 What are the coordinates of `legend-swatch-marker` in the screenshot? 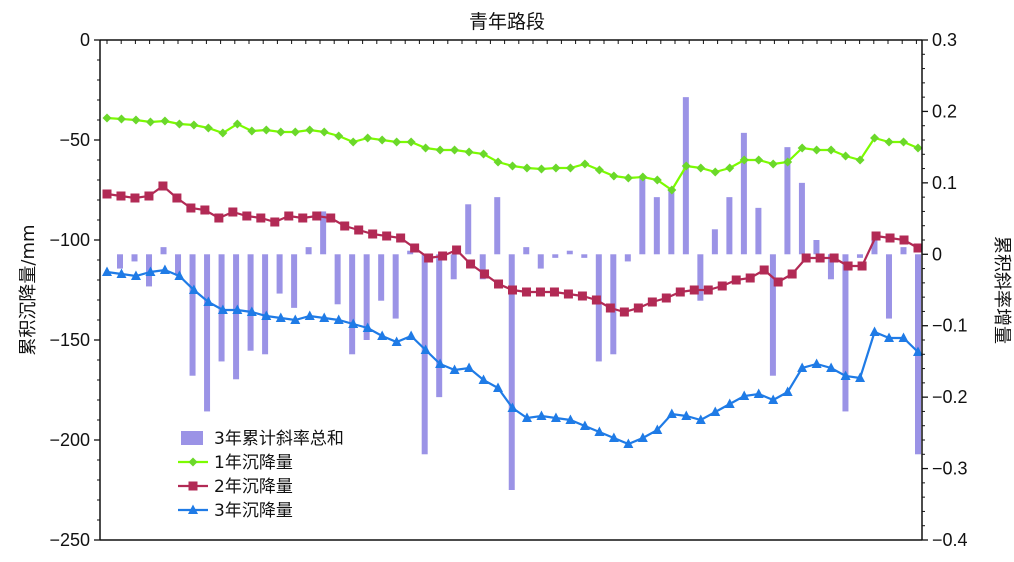 It's located at (193, 462).